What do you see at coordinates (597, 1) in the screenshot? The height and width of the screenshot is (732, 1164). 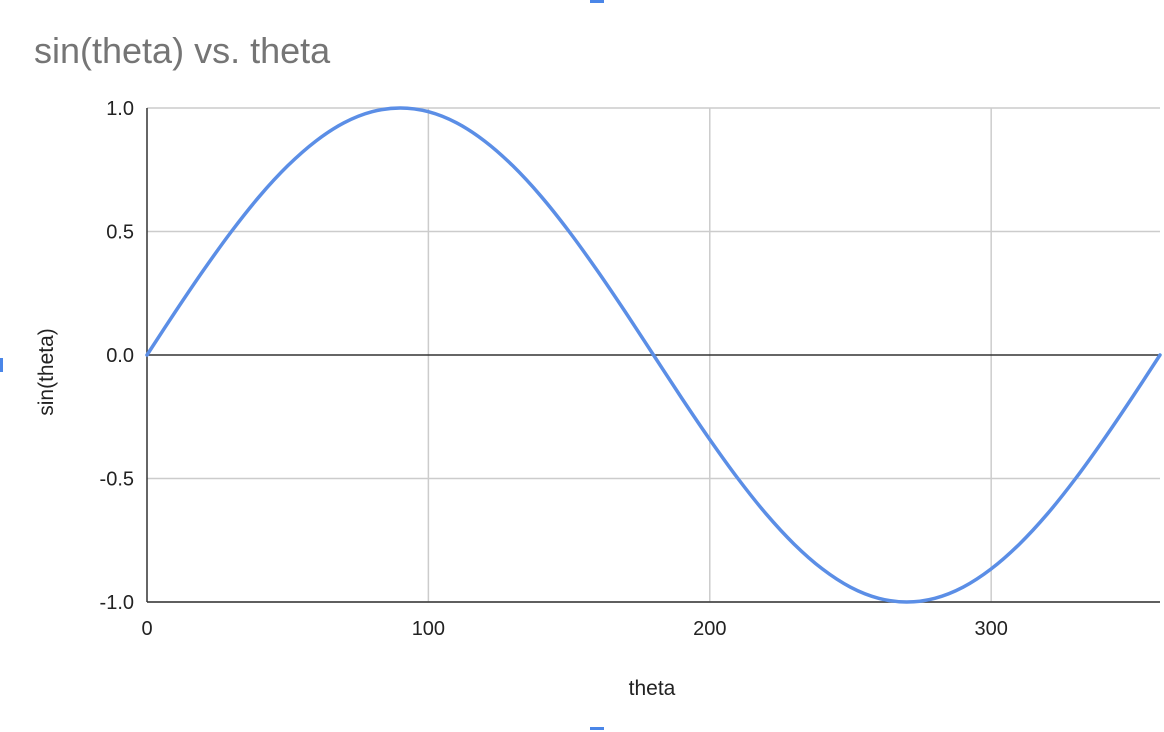 I see `selection-handle-top` at bounding box center [597, 1].